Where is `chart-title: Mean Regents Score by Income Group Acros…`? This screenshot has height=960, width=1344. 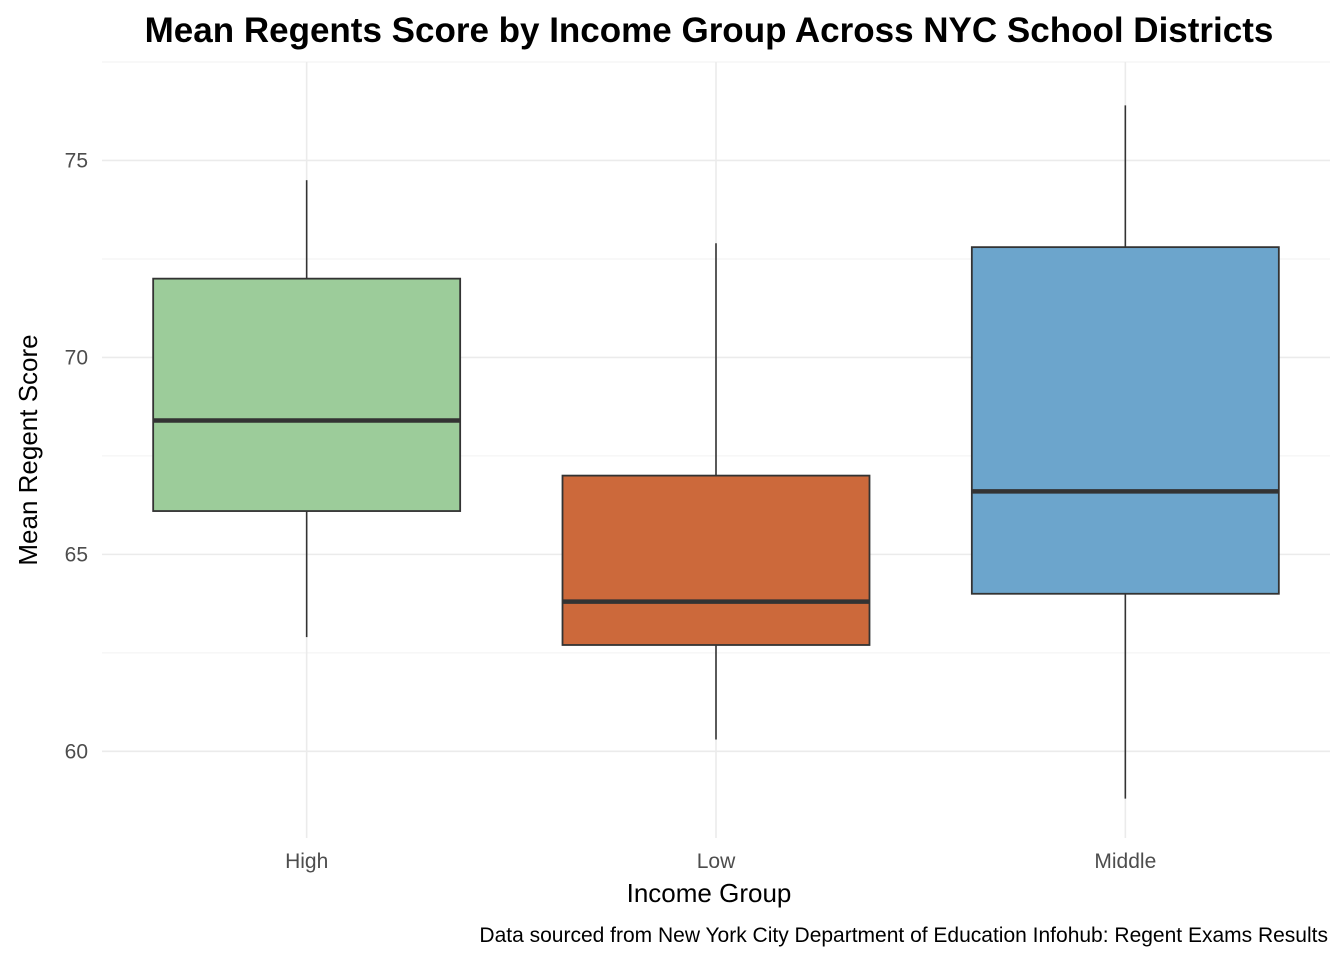
chart-title: Mean Regents Score by Income Group Acros… is located at coordinates (709, 30).